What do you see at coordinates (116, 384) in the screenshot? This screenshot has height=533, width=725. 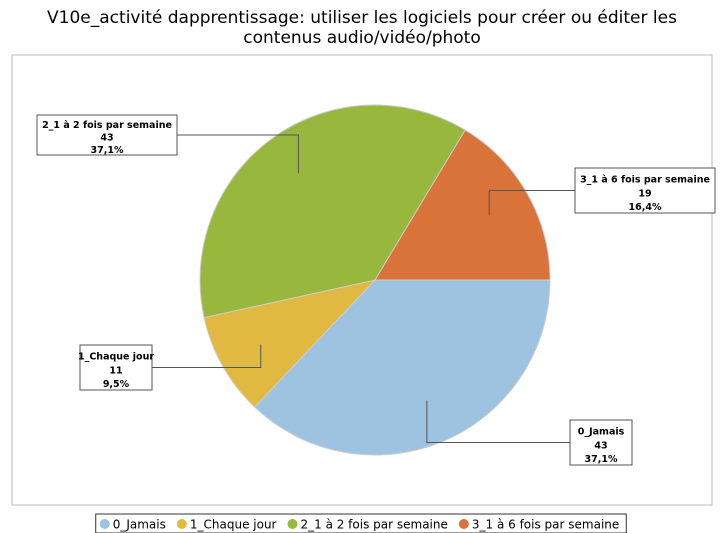 I see `slice-percent: 9,5%` at bounding box center [116, 384].